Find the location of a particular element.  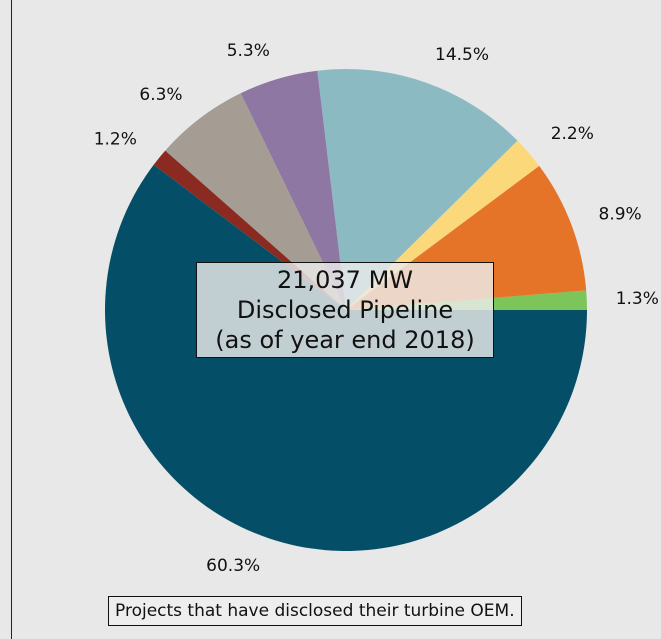

center-label-line-1: 21,037 MW is located at coordinates (345, 280).